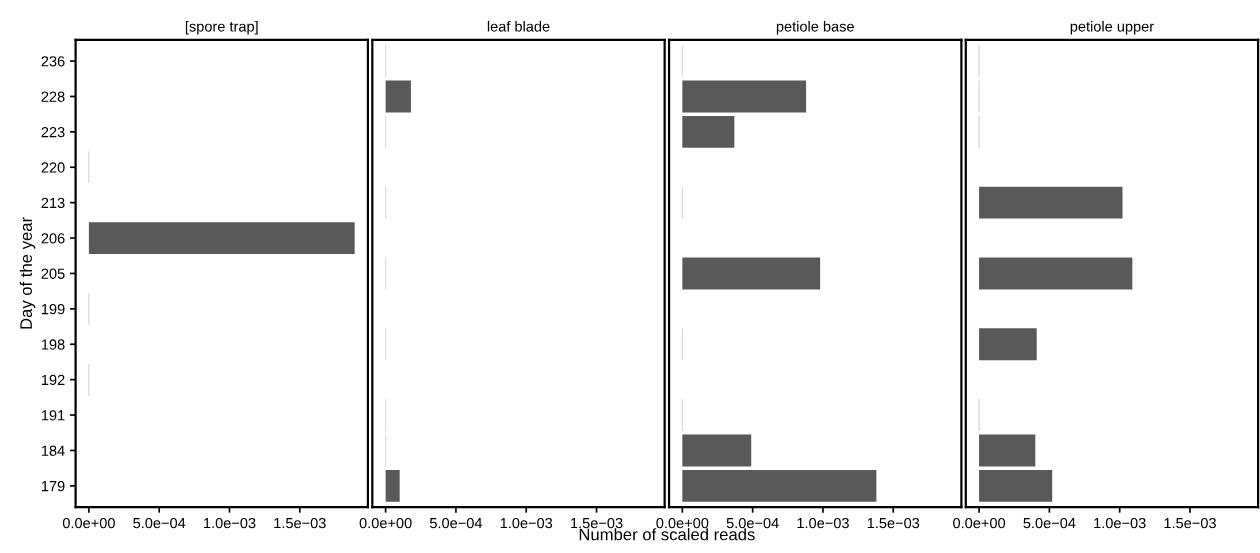 This screenshot has height=553, width=1260. Describe the element at coordinates (53, 486) in the screenshot. I see `y-tick-label: 179` at that location.